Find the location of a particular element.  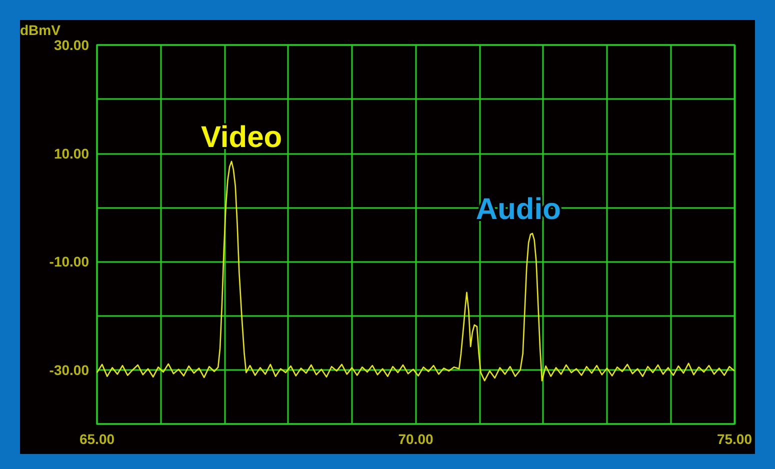

x-tick-label: 65.00 is located at coordinates (97, 439).